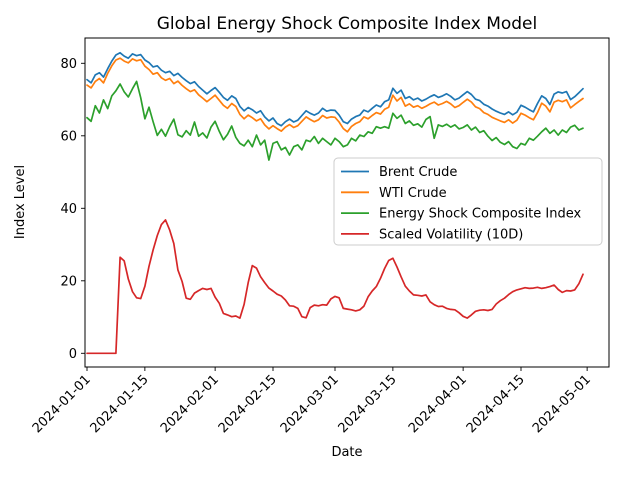  Describe the element at coordinates (68, 64) in the screenshot. I see `y-tick-label: 80` at that location.